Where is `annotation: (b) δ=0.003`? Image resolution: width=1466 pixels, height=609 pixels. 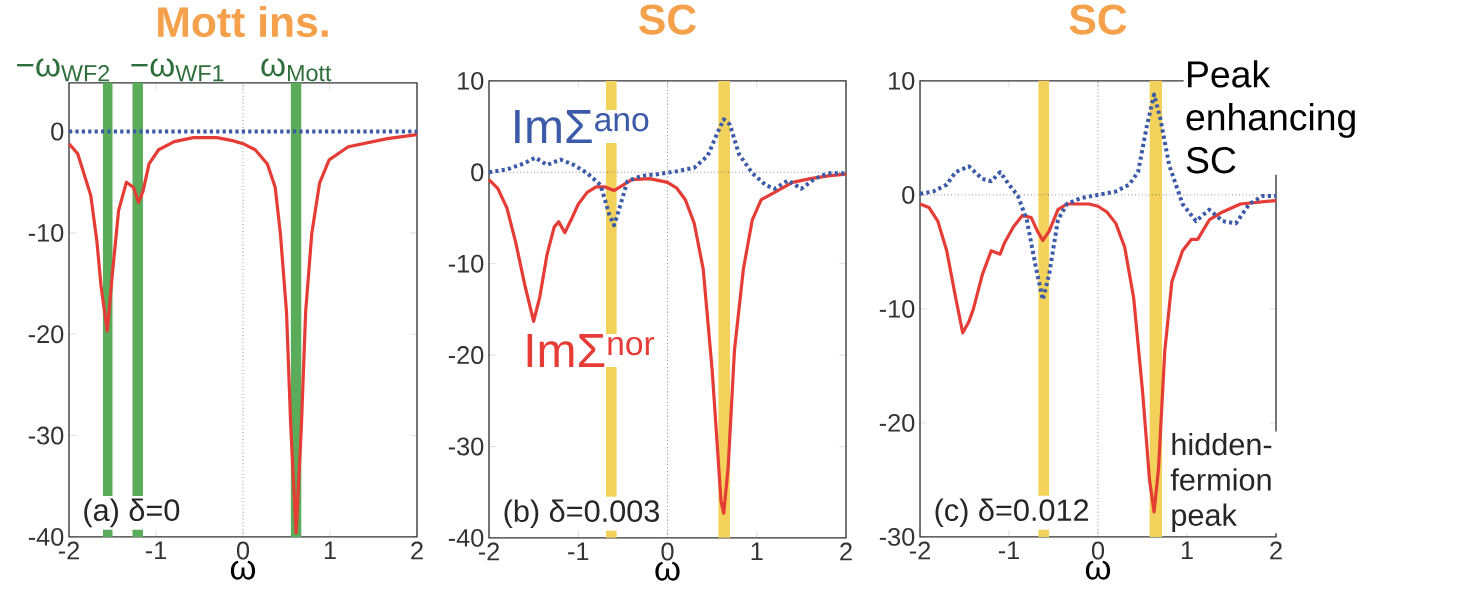 annotation: (b) δ=0.003 is located at coordinates (581, 514).